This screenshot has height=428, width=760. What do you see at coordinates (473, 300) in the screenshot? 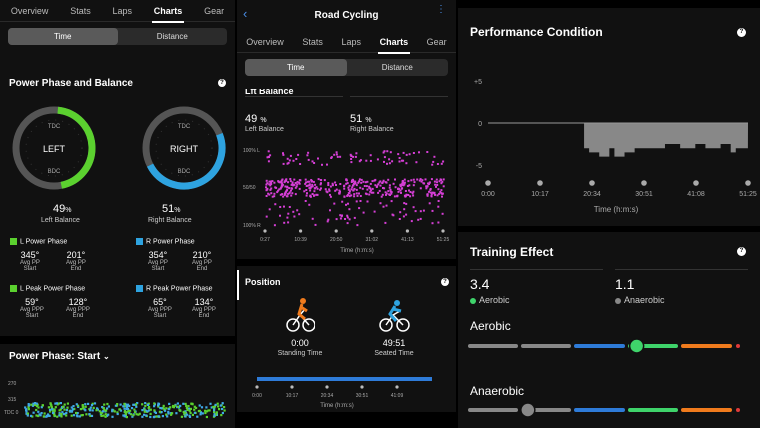
I see `aerobic-dot-icon` at bounding box center [473, 300].